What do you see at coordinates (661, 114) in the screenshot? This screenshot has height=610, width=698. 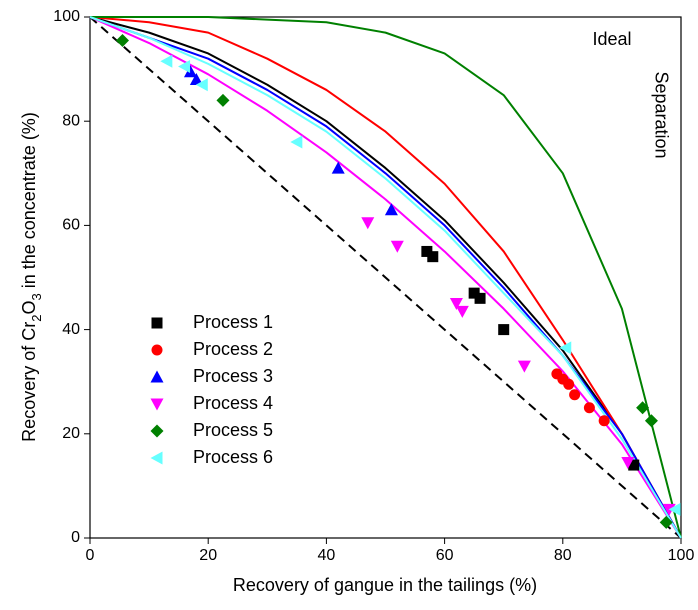 I see `annotation: Separation` at bounding box center [661, 114].